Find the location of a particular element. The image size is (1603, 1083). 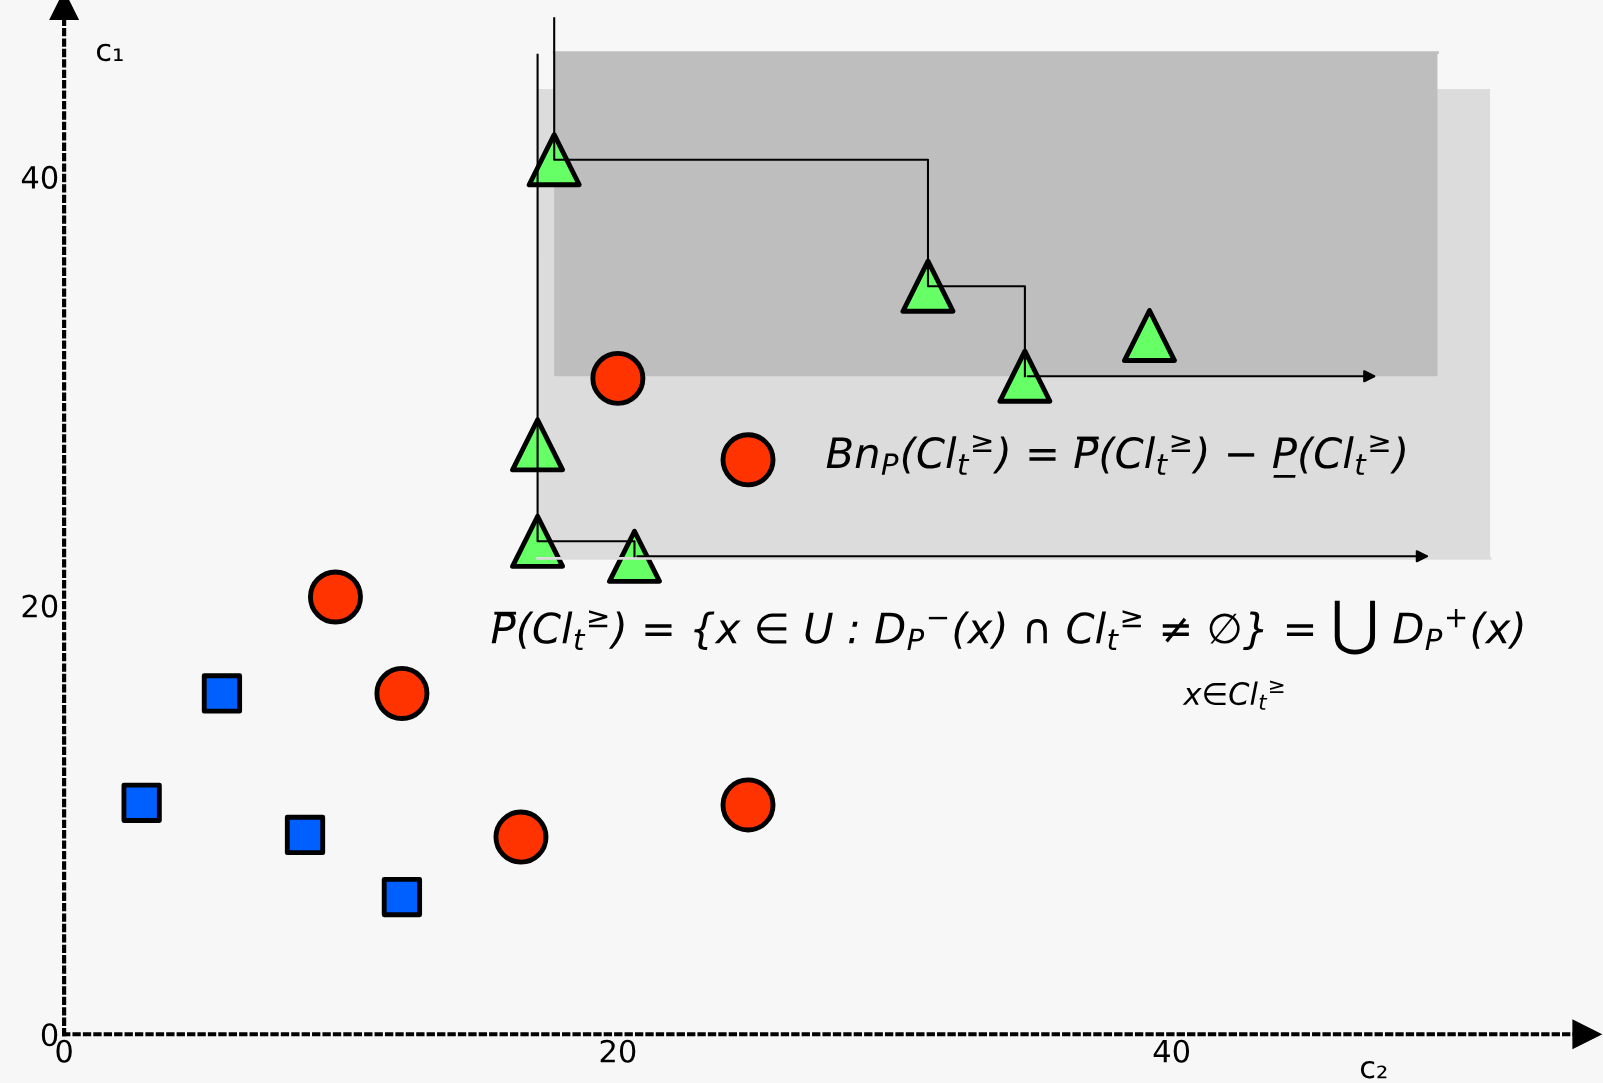

y-tick-label: 40 is located at coordinates (39, 177).